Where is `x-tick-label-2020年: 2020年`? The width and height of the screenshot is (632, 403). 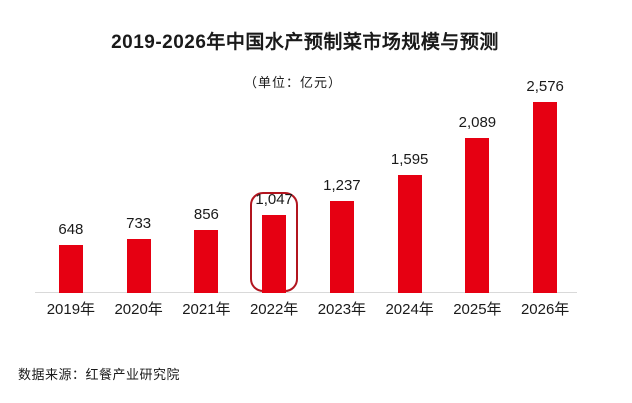
x-tick-label-2020年: 2020年 is located at coordinates (138, 309).